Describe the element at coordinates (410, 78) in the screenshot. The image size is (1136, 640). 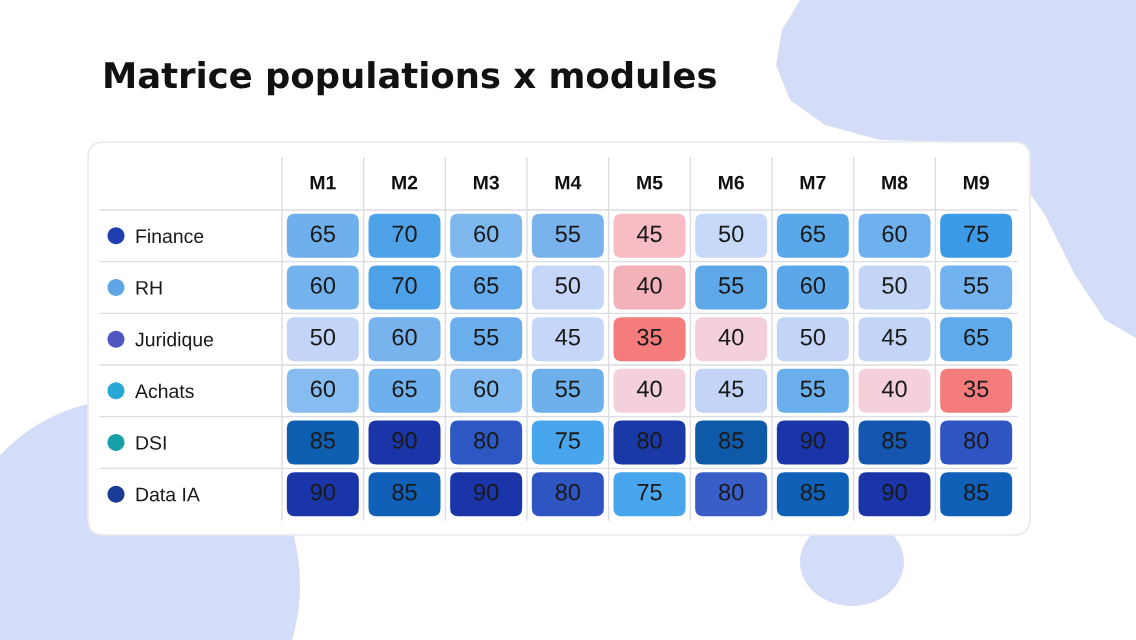
I see `chart-title: Matrice populations x modules` at that location.